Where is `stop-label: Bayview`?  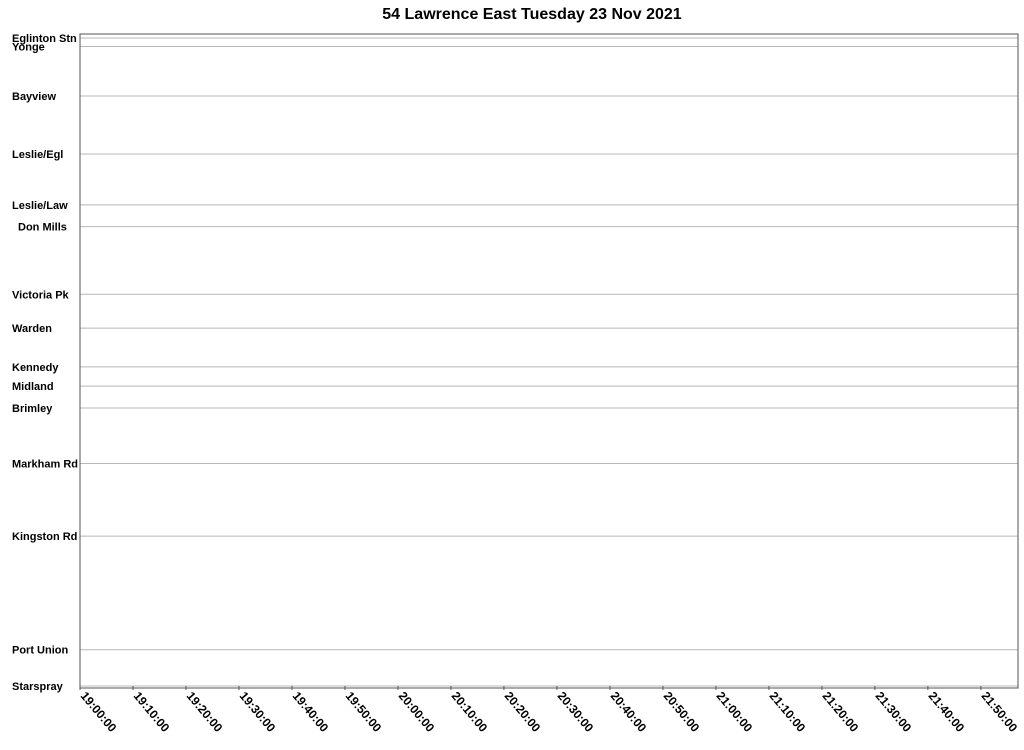
stop-label: Bayview is located at coordinates (34, 97).